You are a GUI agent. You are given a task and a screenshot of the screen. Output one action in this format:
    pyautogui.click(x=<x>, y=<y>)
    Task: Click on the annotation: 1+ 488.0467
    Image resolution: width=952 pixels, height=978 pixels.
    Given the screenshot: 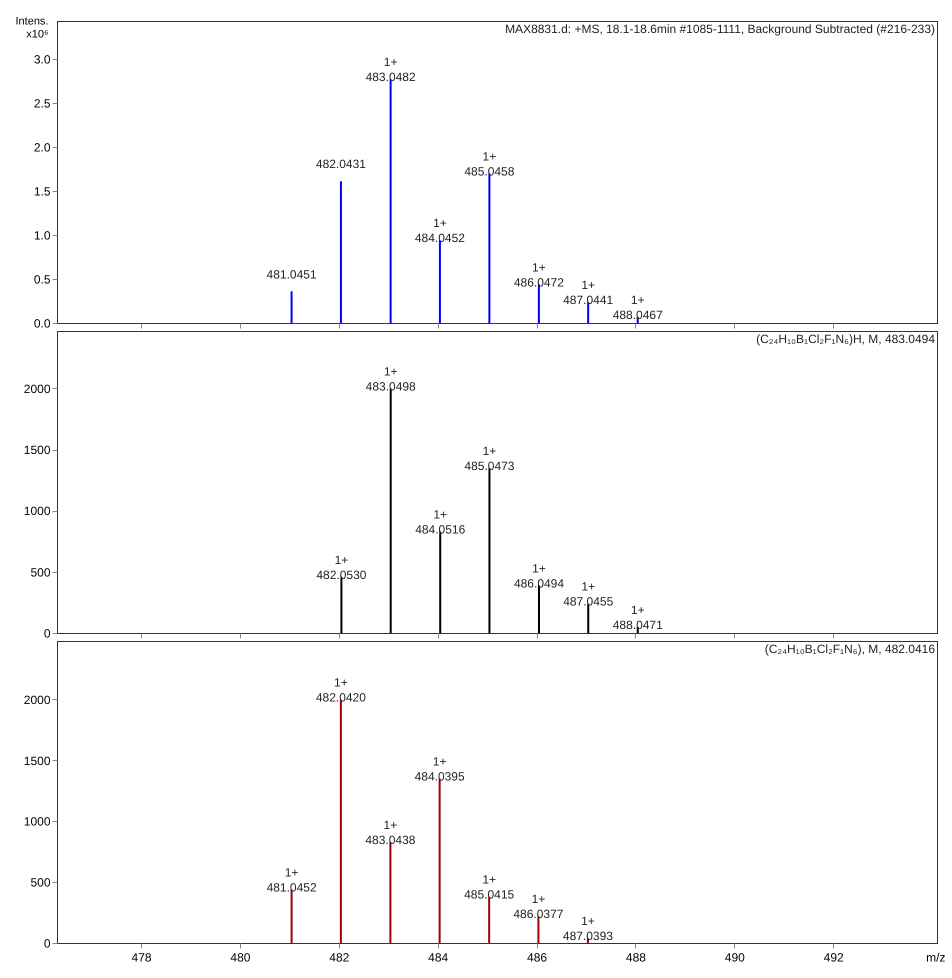 What is the action you would take?
    pyautogui.click(x=638, y=307)
    